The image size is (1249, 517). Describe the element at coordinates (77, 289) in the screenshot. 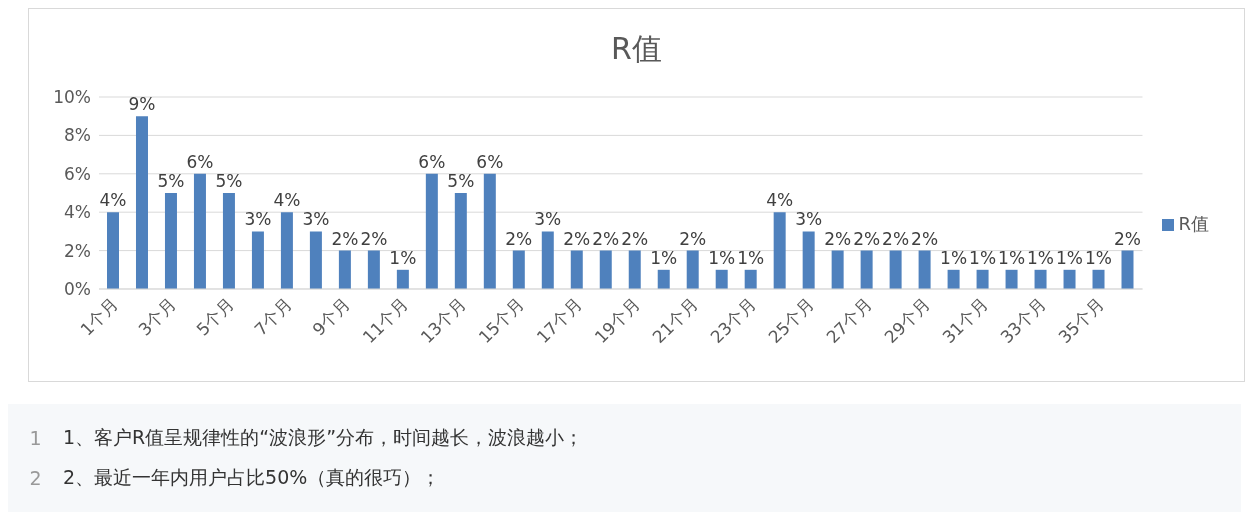

I see `y-tick-label: 0%` at that location.